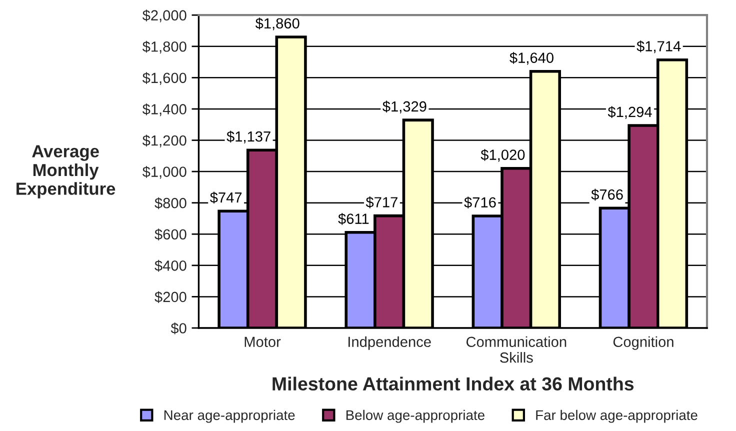 This screenshot has height=431, width=736. What do you see at coordinates (178, 328) in the screenshot?
I see `y-tick-label: $0` at bounding box center [178, 328].